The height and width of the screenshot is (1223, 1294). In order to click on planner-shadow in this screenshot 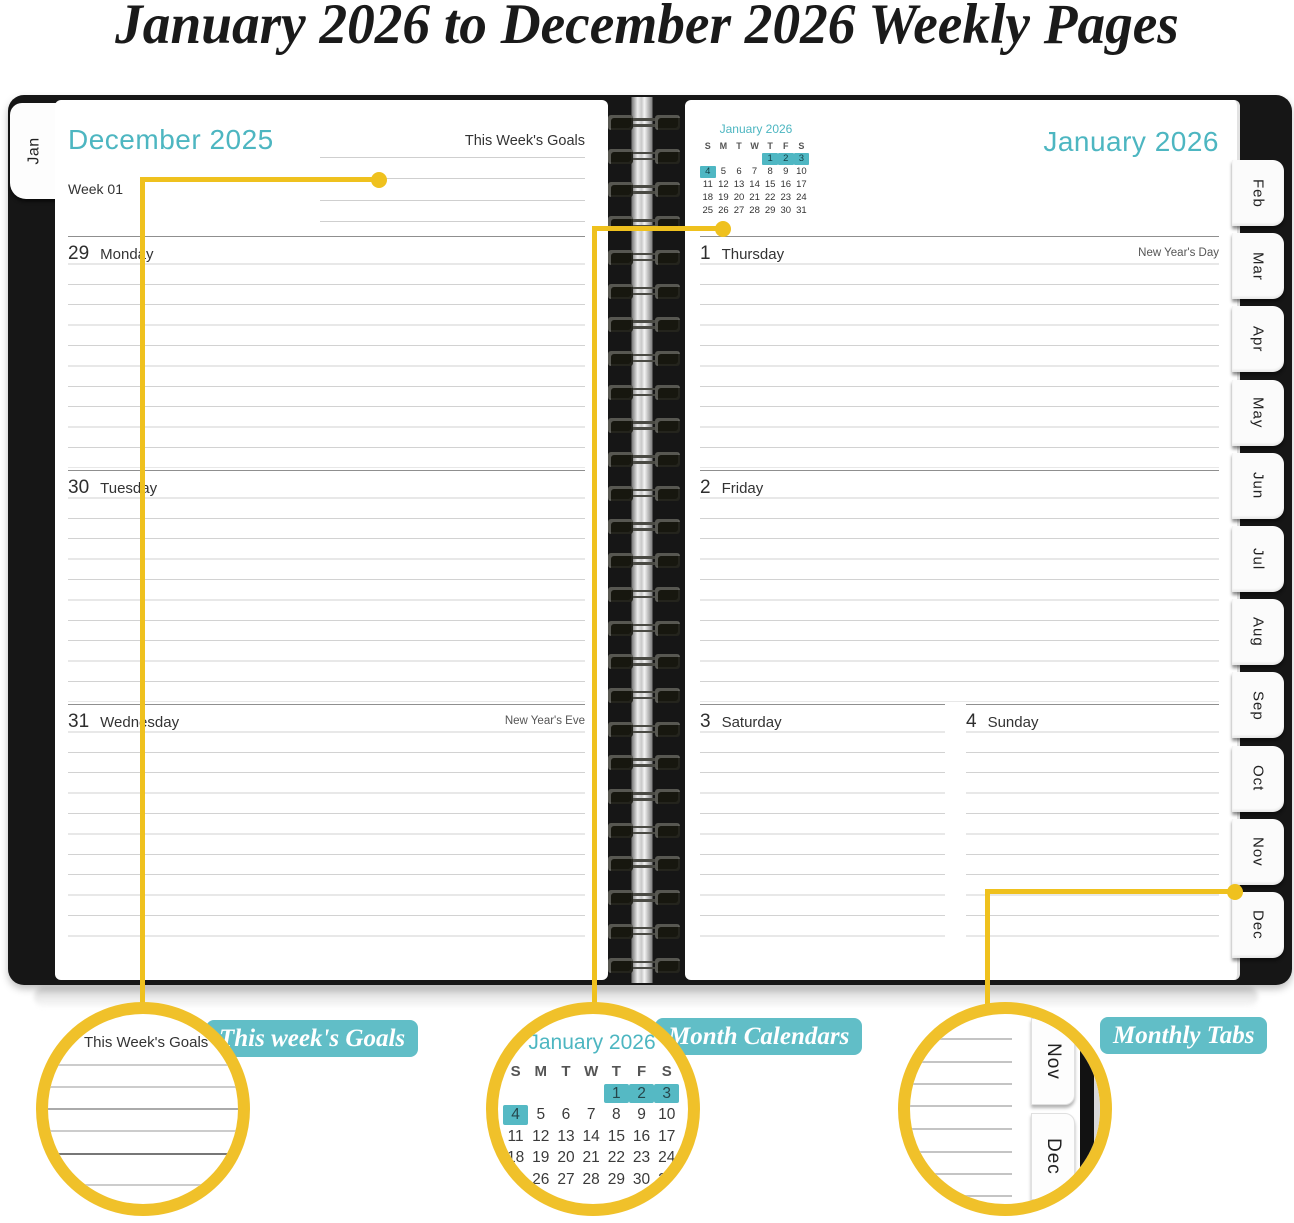, I will do `click(646, 997)`.